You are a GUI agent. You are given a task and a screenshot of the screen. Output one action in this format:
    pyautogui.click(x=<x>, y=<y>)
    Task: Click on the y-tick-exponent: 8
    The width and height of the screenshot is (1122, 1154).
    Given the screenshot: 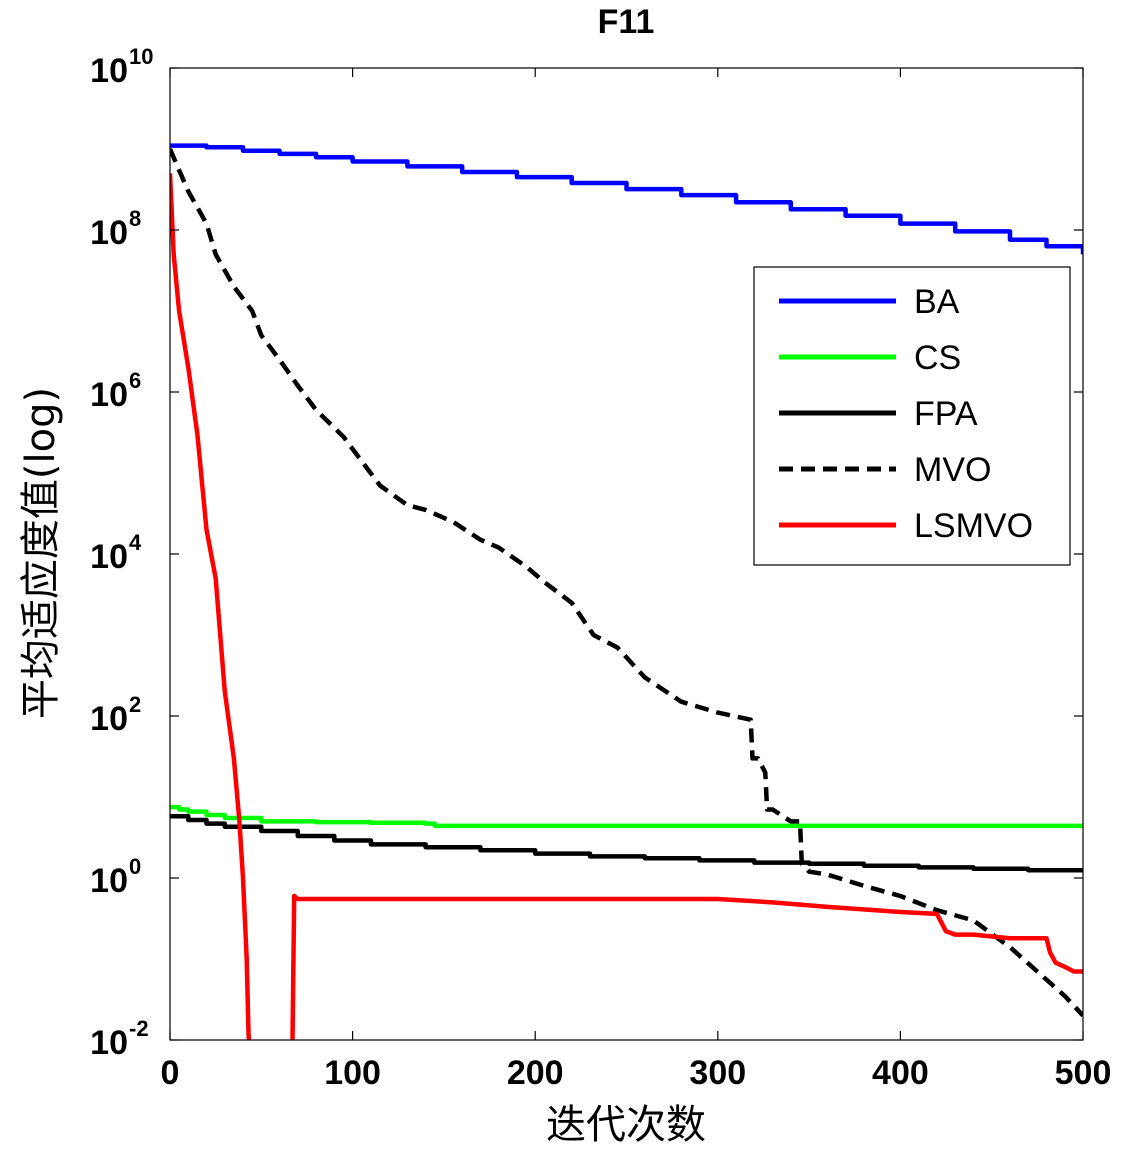 What is the action you would take?
    pyautogui.click(x=135, y=218)
    